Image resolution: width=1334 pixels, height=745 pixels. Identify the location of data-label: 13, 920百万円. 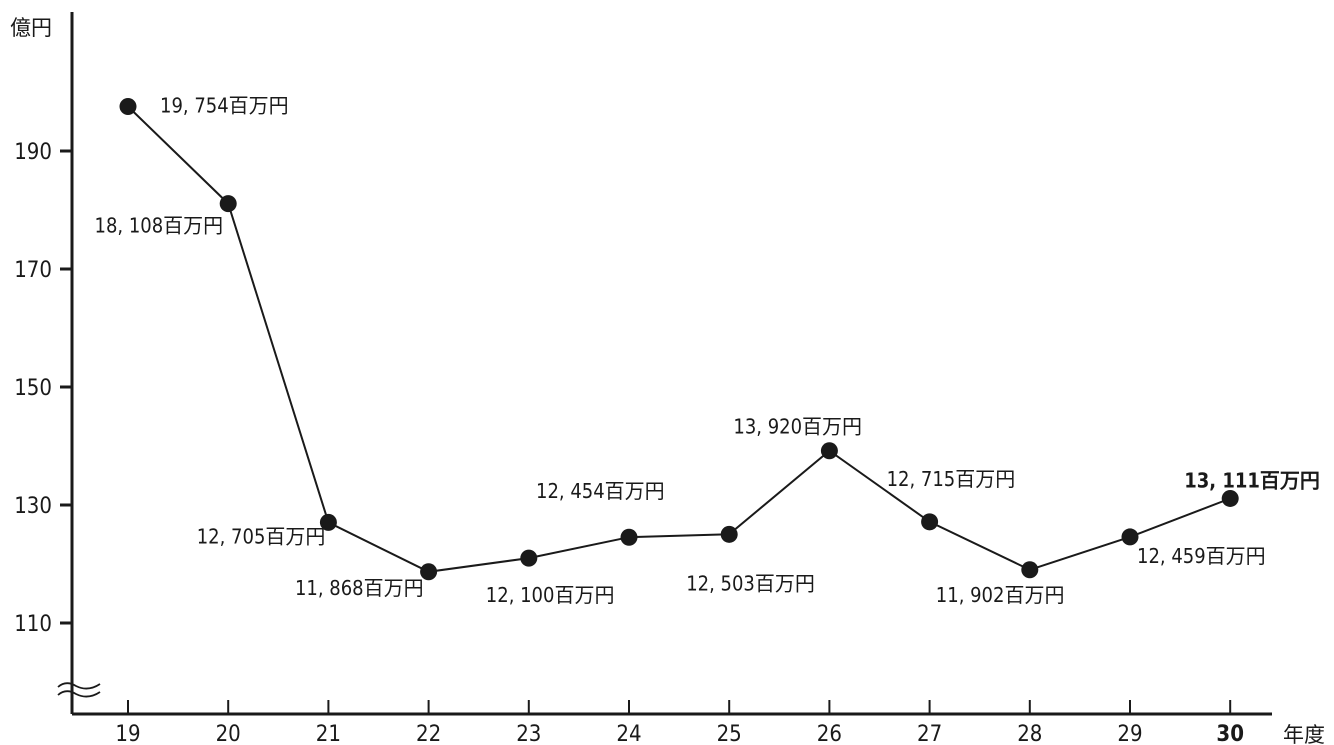
(797, 427).